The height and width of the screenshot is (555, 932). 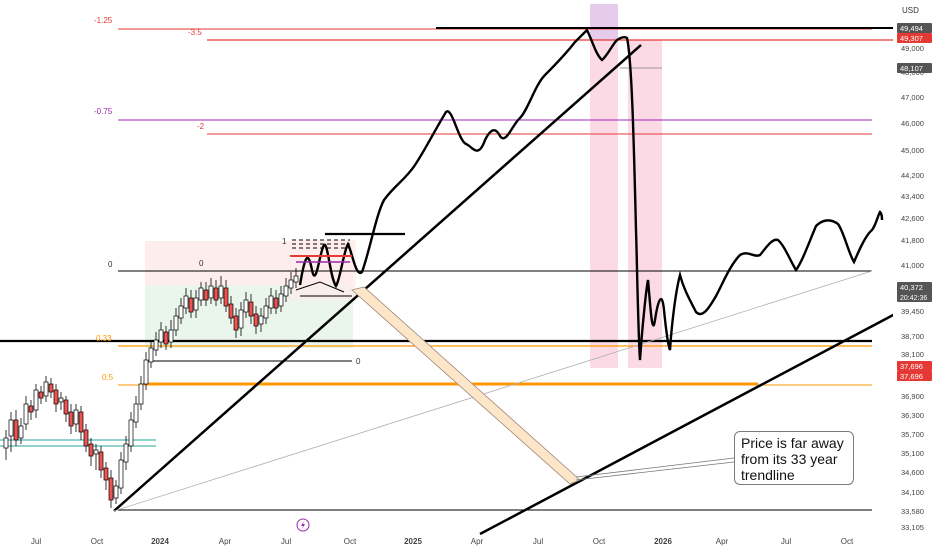 I want to click on projection-band, so click(x=466, y=385).